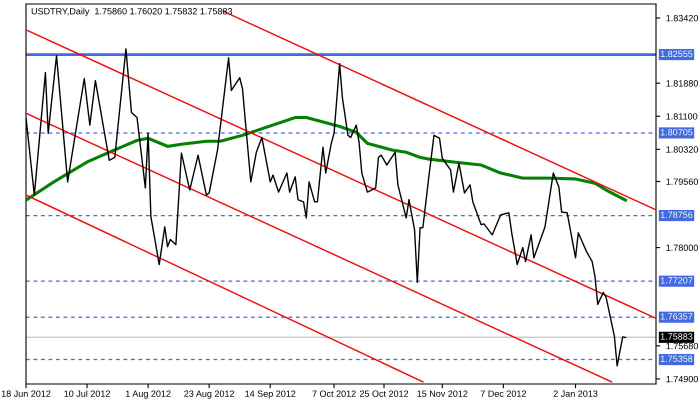  What do you see at coordinates (334, 393) in the screenshot?
I see `x-tick-label: 7 Oct 2012` at bounding box center [334, 393].